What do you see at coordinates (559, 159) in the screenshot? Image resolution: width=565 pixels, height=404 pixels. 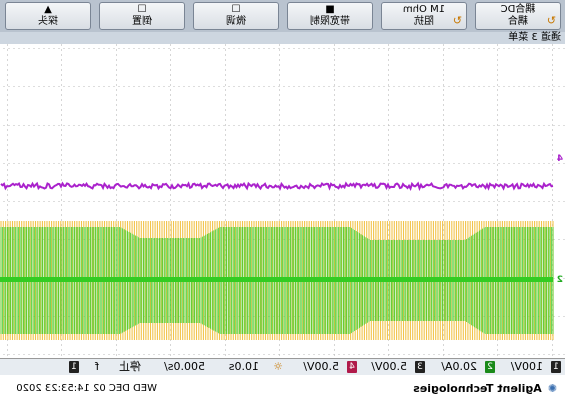 I see `ch4-ground-marker: 4` at bounding box center [559, 159].